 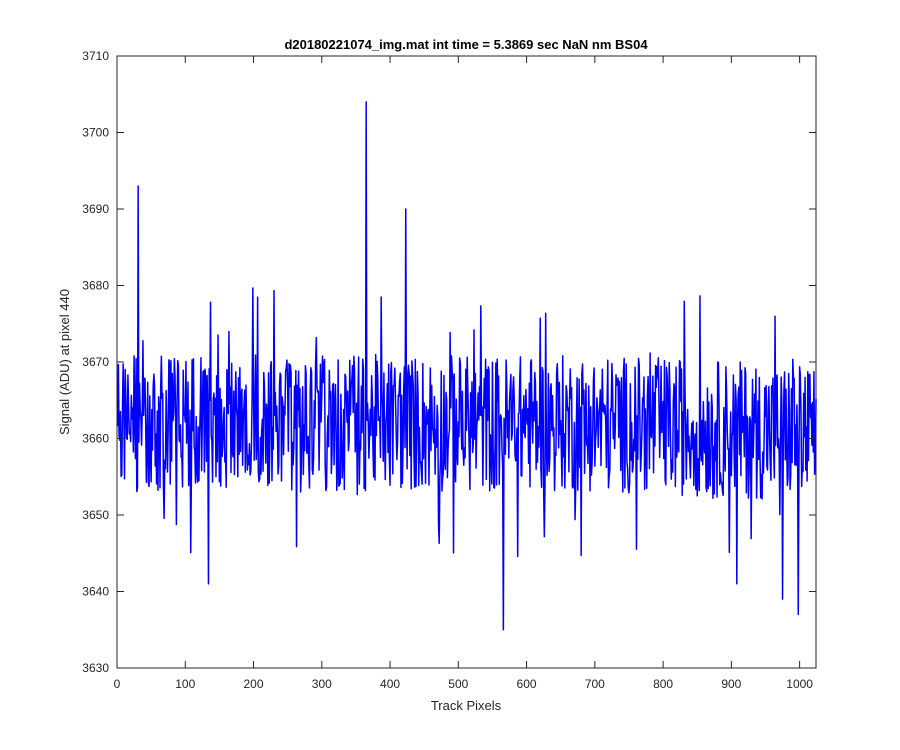 What do you see at coordinates (95, 439) in the screenshot?
I see `y-tick-label: 3660` at bounding box center [95, 439].